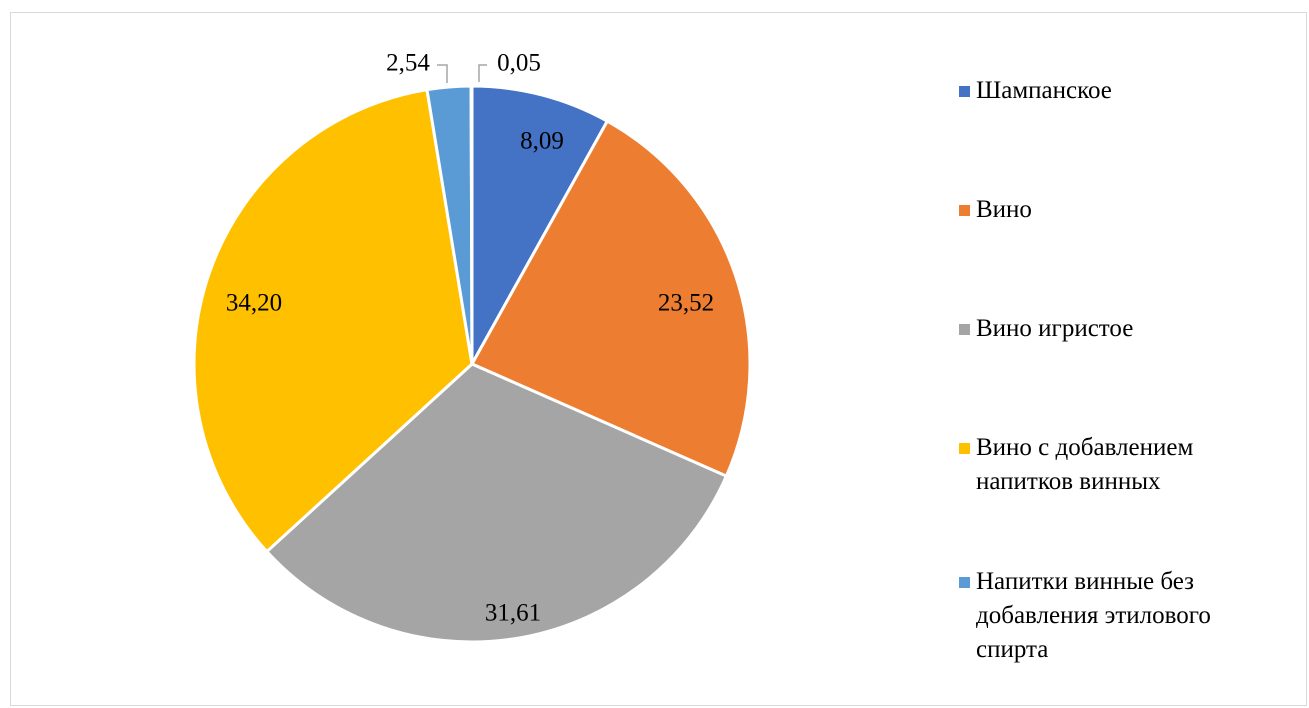  What do you see at coordinates (1085, 464) in the screenshot?
I see `legend-label: Вино с добавлением напитков винных` at bounding box center [1085, 464].